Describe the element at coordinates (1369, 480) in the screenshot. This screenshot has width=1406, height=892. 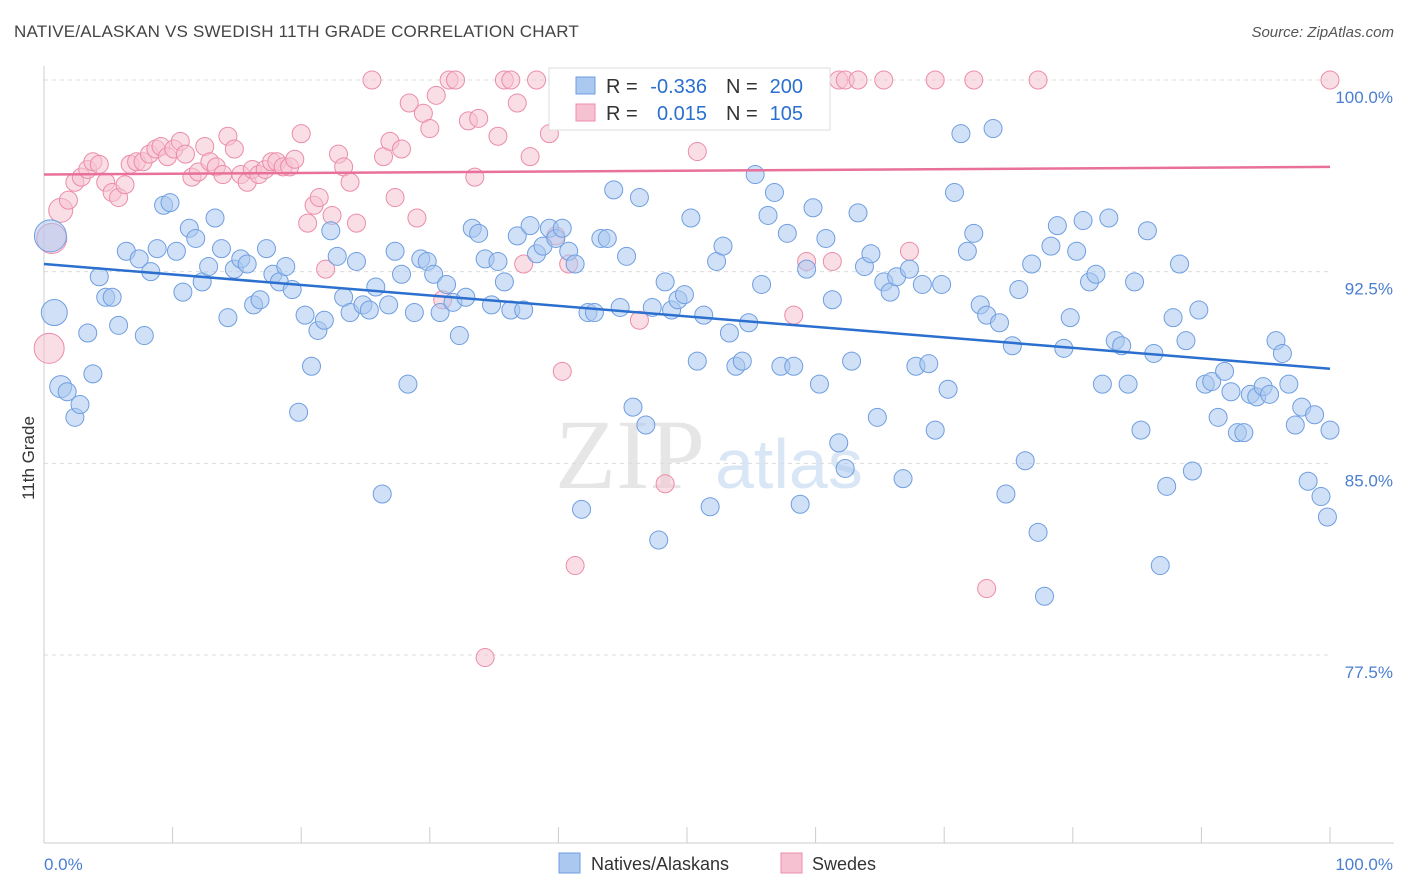
I see `y-tick-label: 85.0%` at that location.